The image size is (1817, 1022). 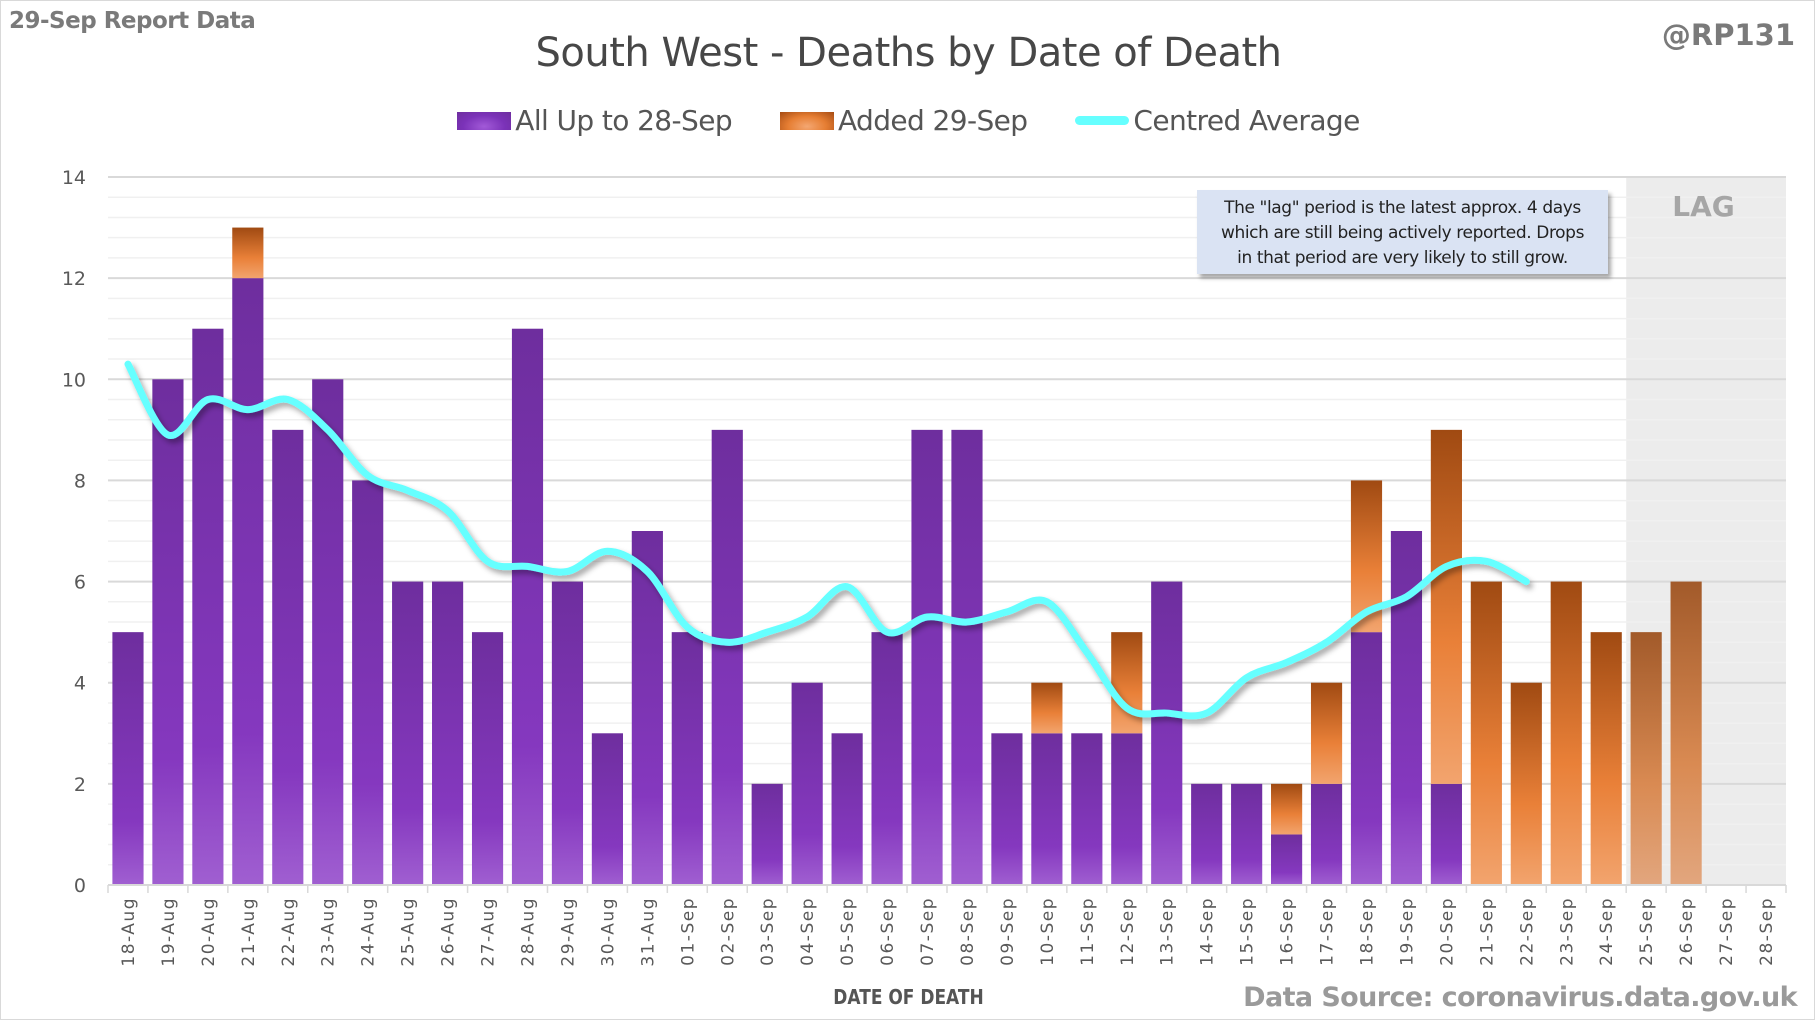 What do you see at coordinates (1287, 809) in the screenshot?
I see `bar-added-16-Sep` at bounding box center [1287, 809].